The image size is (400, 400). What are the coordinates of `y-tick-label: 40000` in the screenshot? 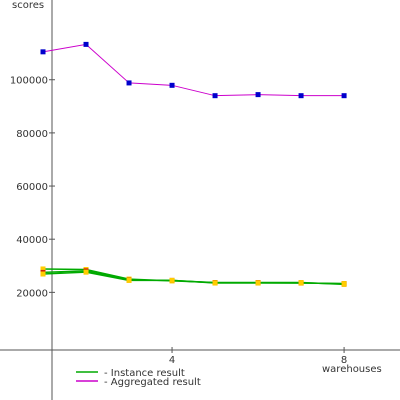 It's located at (32, 240).